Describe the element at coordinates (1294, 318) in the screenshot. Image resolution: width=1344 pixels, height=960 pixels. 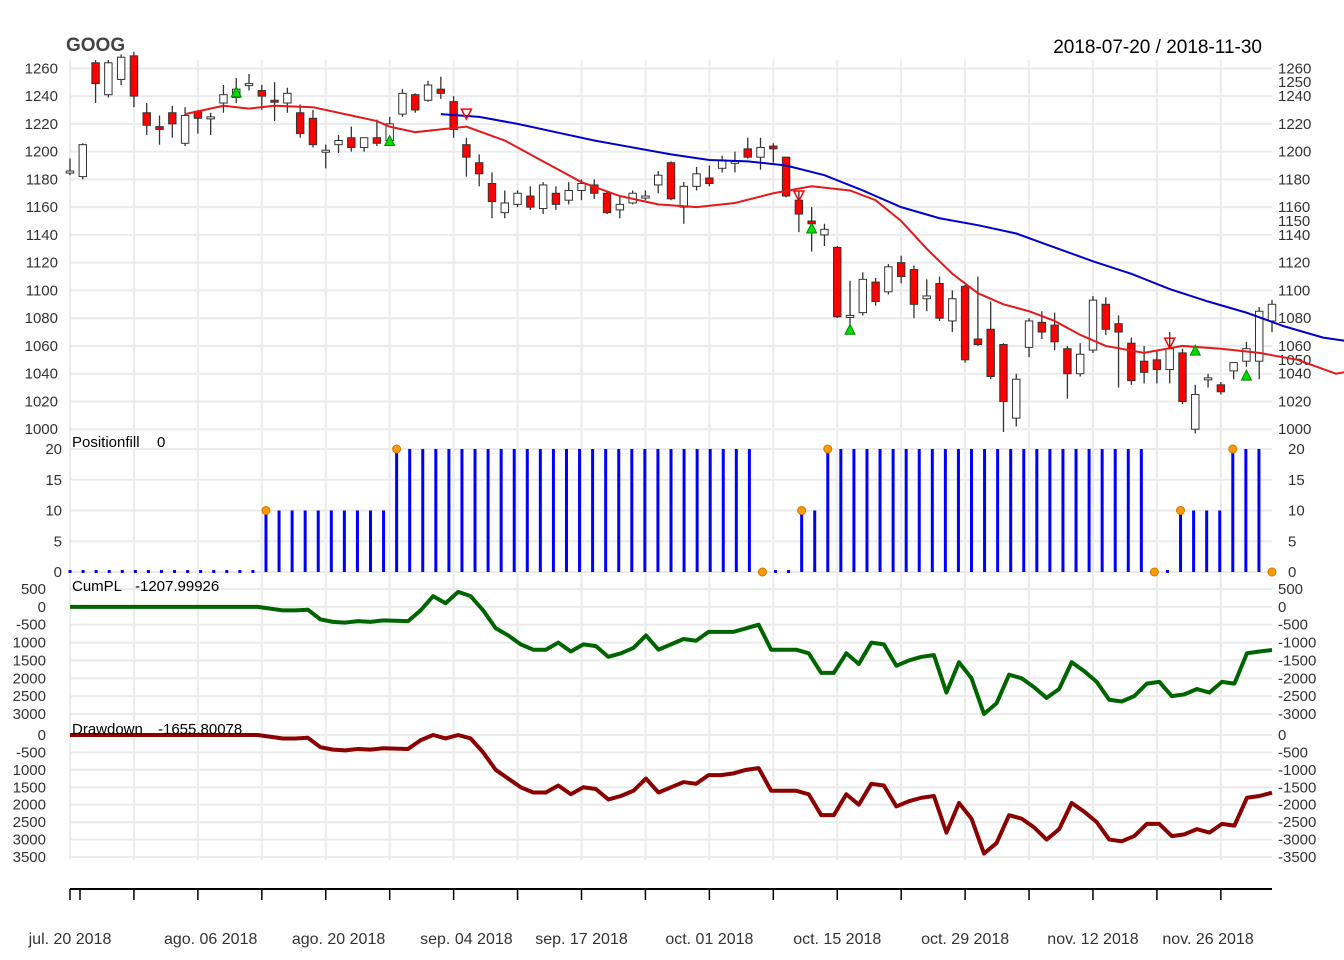
I see `price-y-tick-right: 1080` at that location.